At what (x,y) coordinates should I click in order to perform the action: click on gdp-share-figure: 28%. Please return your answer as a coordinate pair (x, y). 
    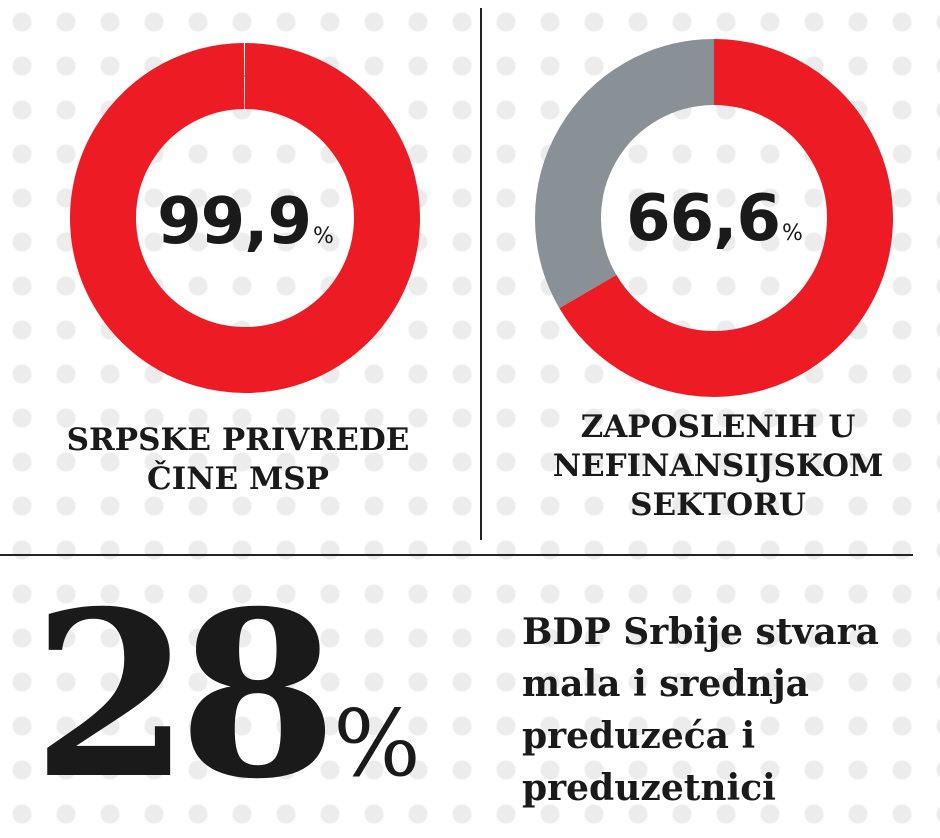
    Looking at the image, I should click on (226, 695).